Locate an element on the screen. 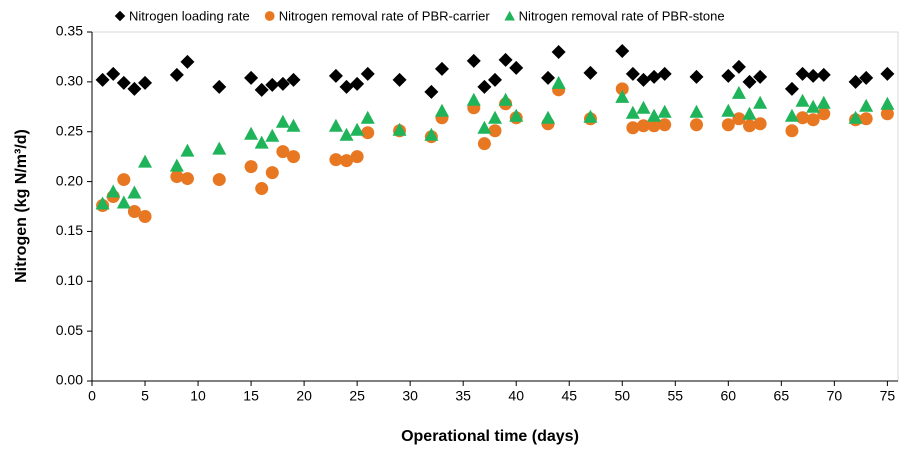 This screenshot has height=449, width=904. y-tick-label: 0.10 is located at coordinates (69, 280).